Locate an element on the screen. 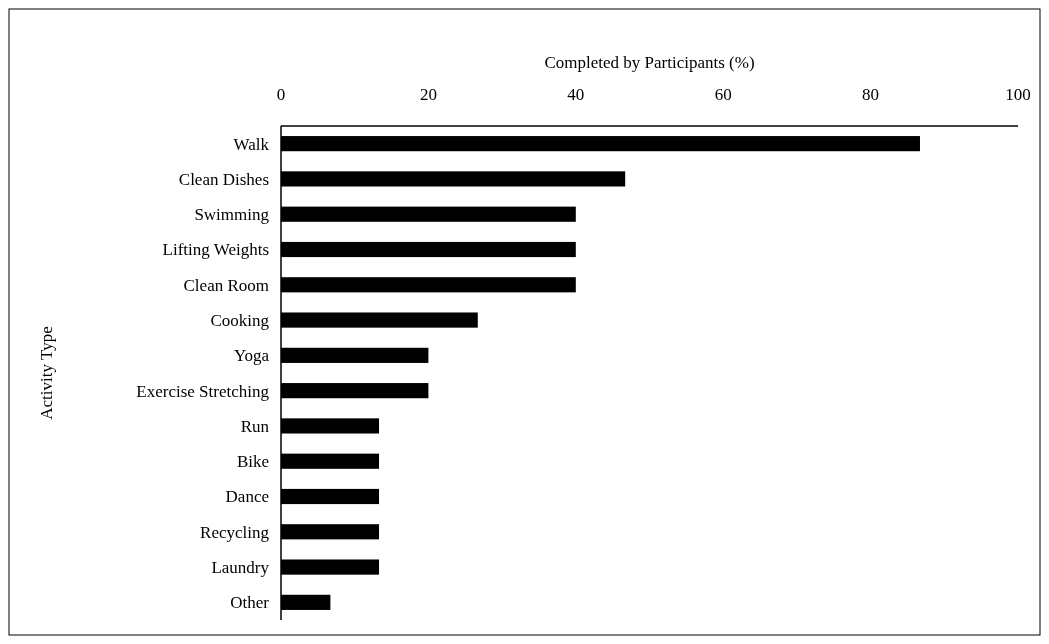 Image resolution: width=1049 pixels, height=644 pixels. y-tick-label: Lifting Weights is located at coordinates (215, 250).